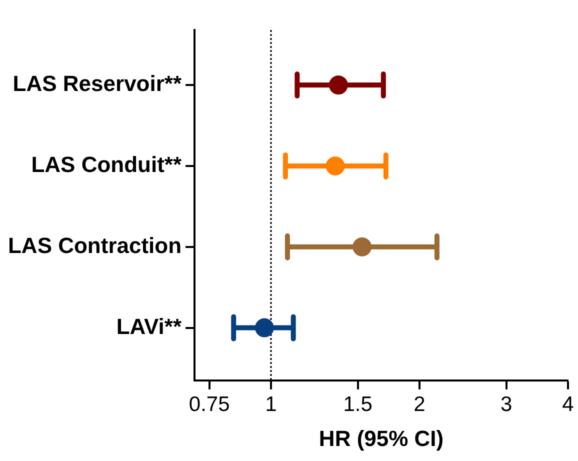 The height and width of the screenshot is (461, 578). I want to click on y-tick-label: LAS Conduit**, so click(106, 165).